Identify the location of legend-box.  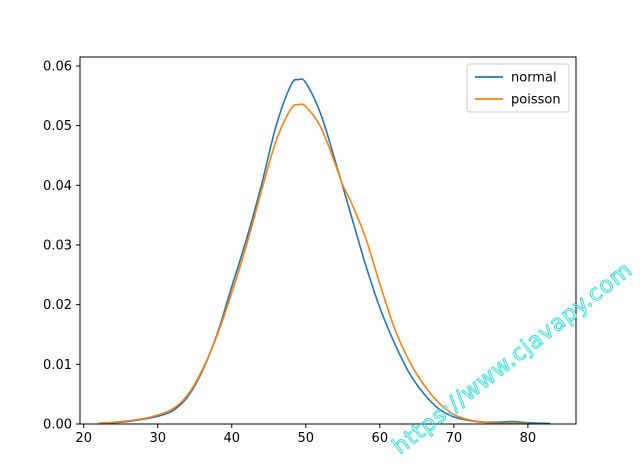
(518, 88).